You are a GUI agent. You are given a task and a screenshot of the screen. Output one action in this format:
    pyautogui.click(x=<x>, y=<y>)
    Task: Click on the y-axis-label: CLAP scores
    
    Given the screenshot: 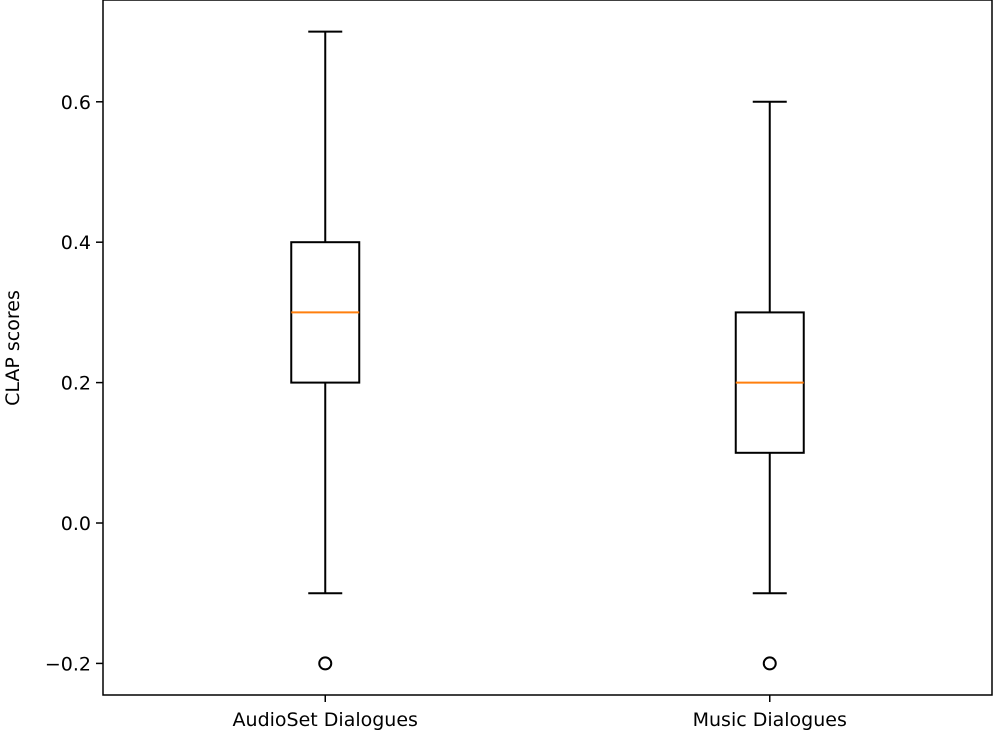 What is the action you would take?
    pyautogui.click(x=13, y=348)
    